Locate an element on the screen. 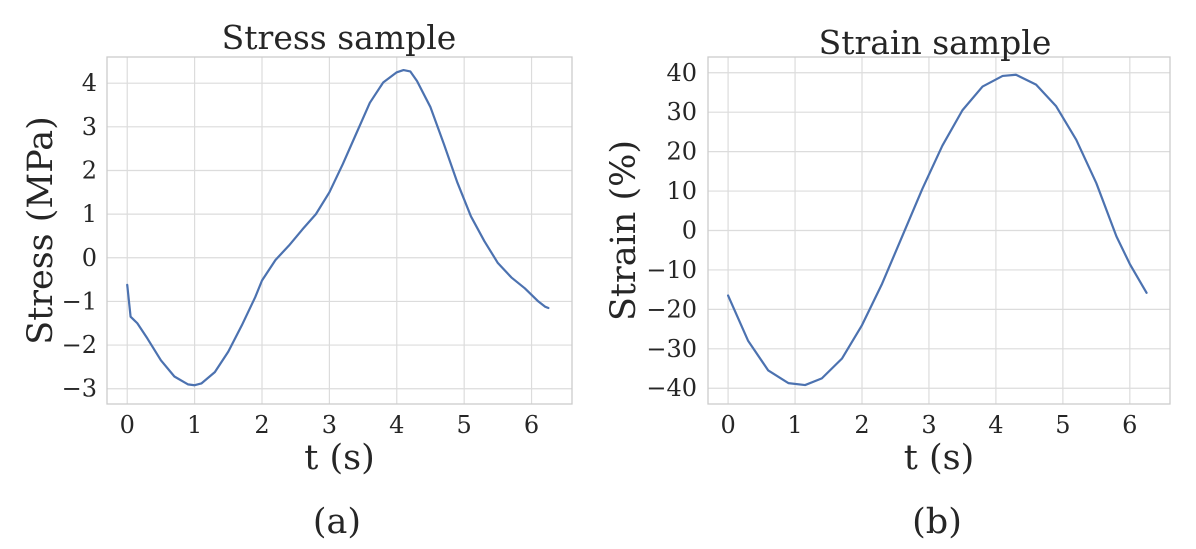  stress-x-tick-label: 2 is located at coordinates (261, 425).